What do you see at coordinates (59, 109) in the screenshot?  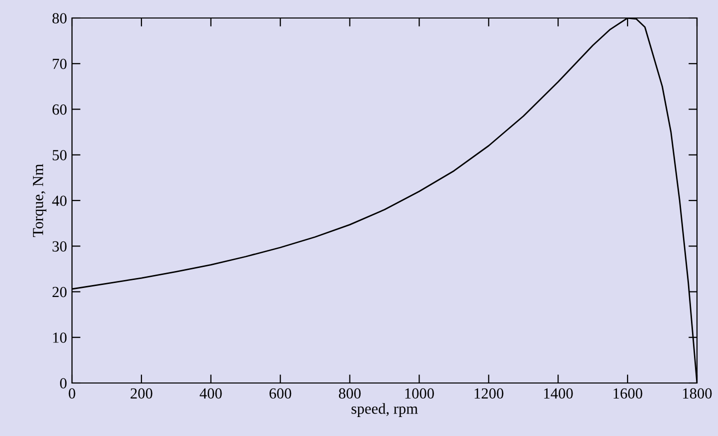 I see `y-tick-label: 60` at bounding box center [59, 109].